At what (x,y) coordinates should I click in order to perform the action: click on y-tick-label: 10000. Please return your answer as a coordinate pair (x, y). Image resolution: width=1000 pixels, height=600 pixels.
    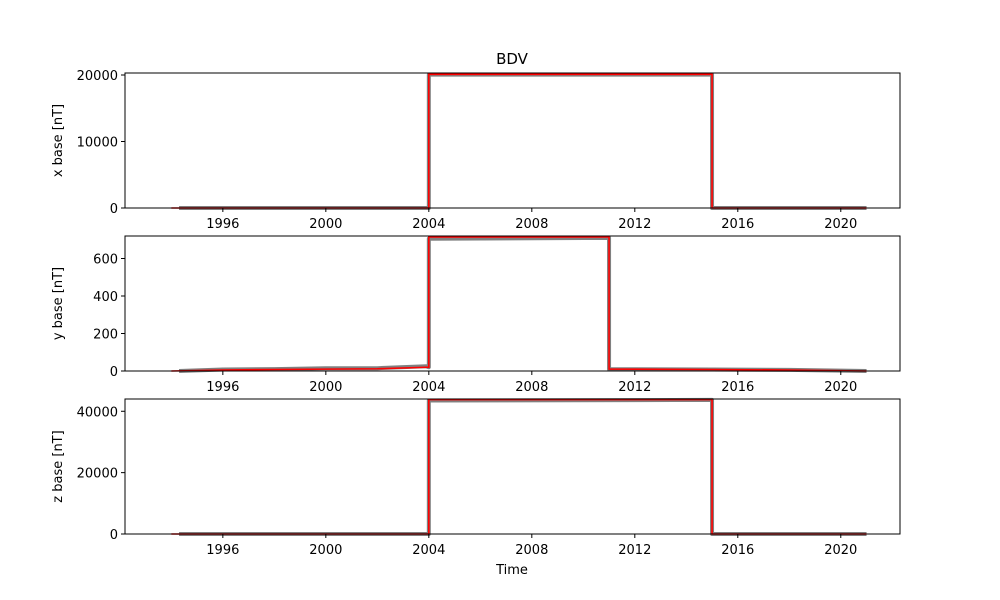
    Looking at the image, I should click on (97, 142).